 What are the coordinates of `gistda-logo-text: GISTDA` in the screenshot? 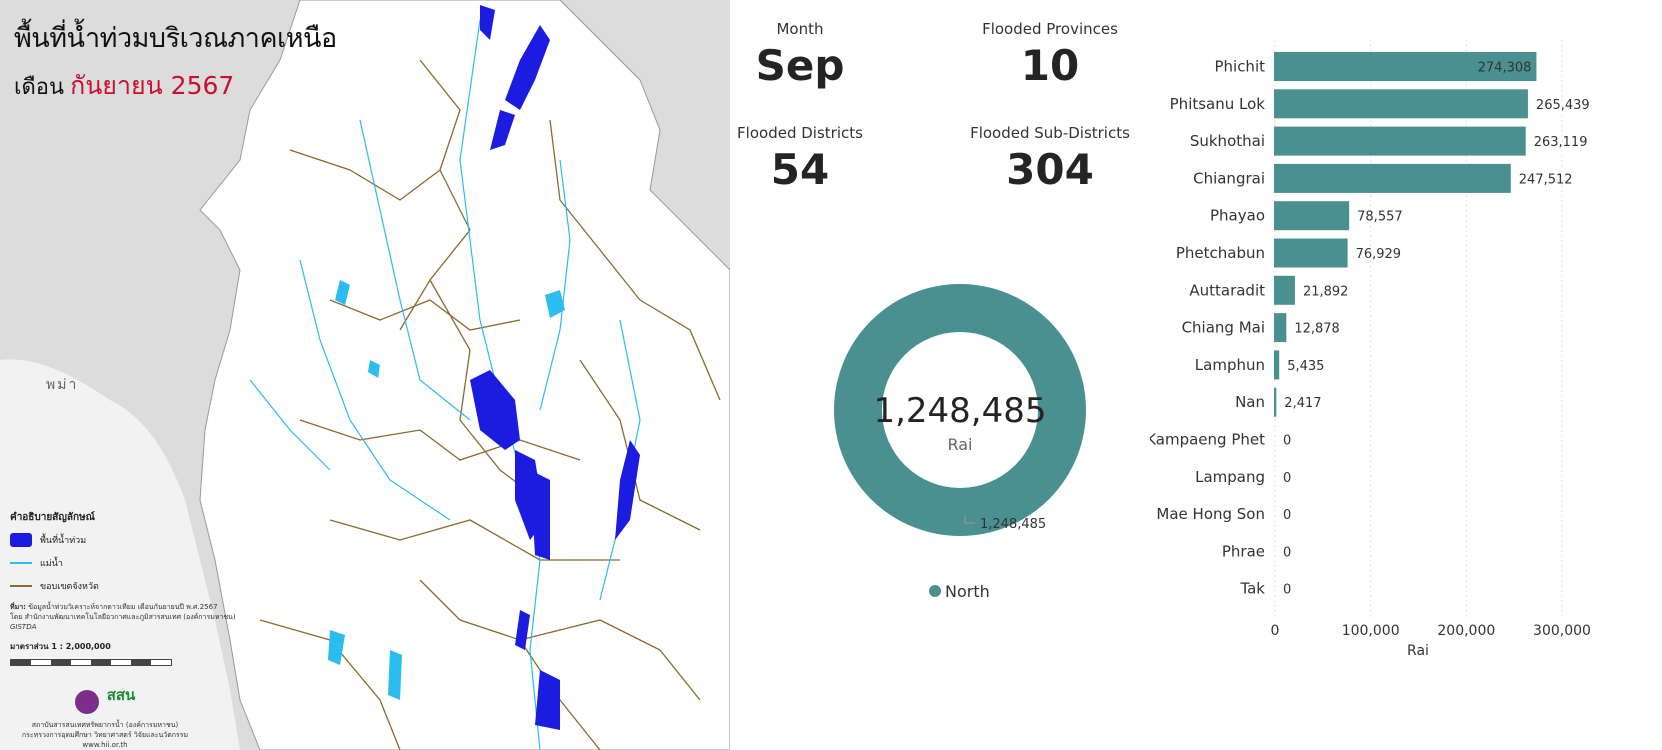 It's located at (23, 627).